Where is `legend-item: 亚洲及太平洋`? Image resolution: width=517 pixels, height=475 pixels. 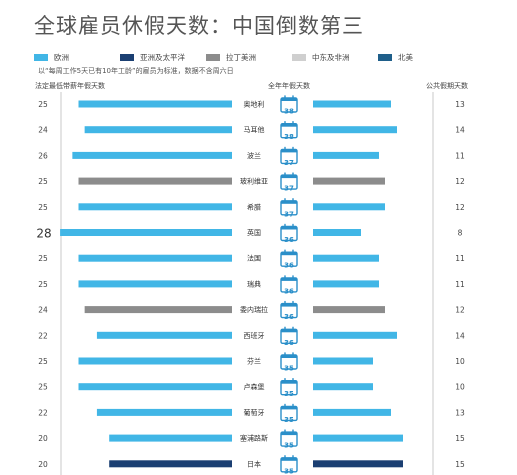 legend-item: 亚洲及太平洋 is located at coordinates (152, 59).